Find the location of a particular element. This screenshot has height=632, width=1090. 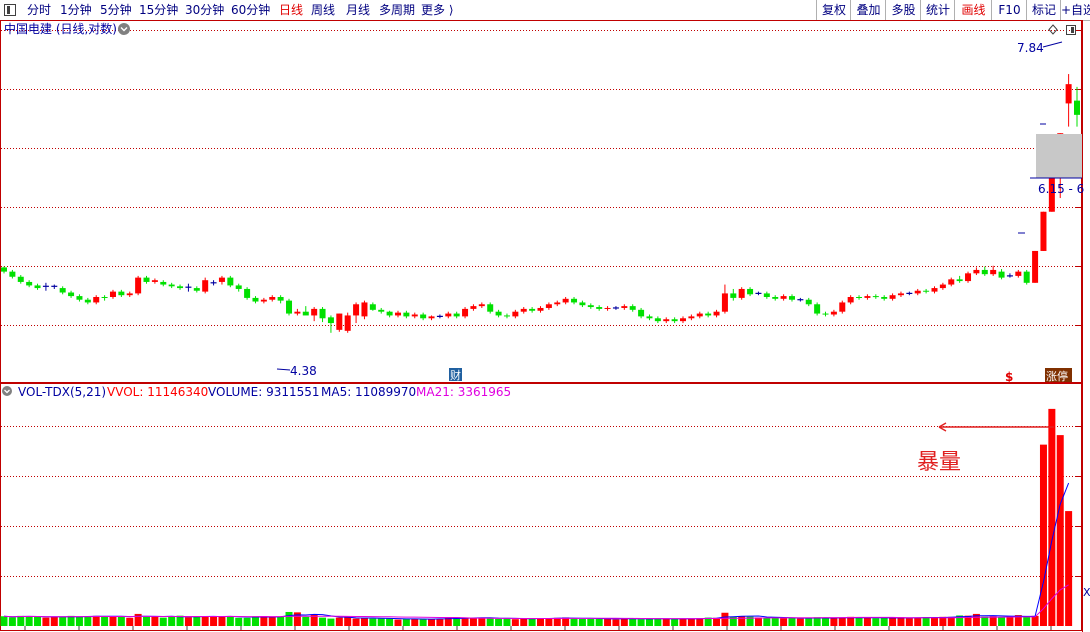

period-tab-9: 多周期 is located at coordinates (397, 10).